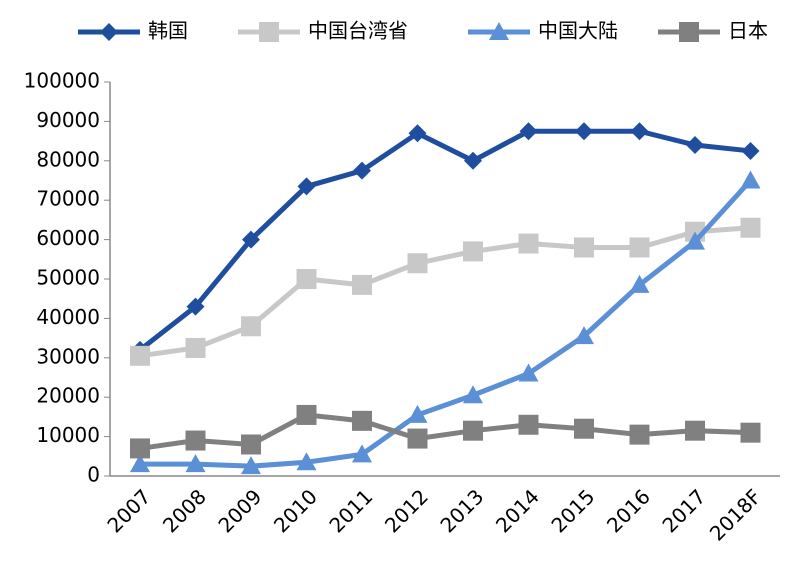 Image resolution: width=800 pixels, height=574 pixels. I want to click on x-tick-label: 2007, so click(128, 510).